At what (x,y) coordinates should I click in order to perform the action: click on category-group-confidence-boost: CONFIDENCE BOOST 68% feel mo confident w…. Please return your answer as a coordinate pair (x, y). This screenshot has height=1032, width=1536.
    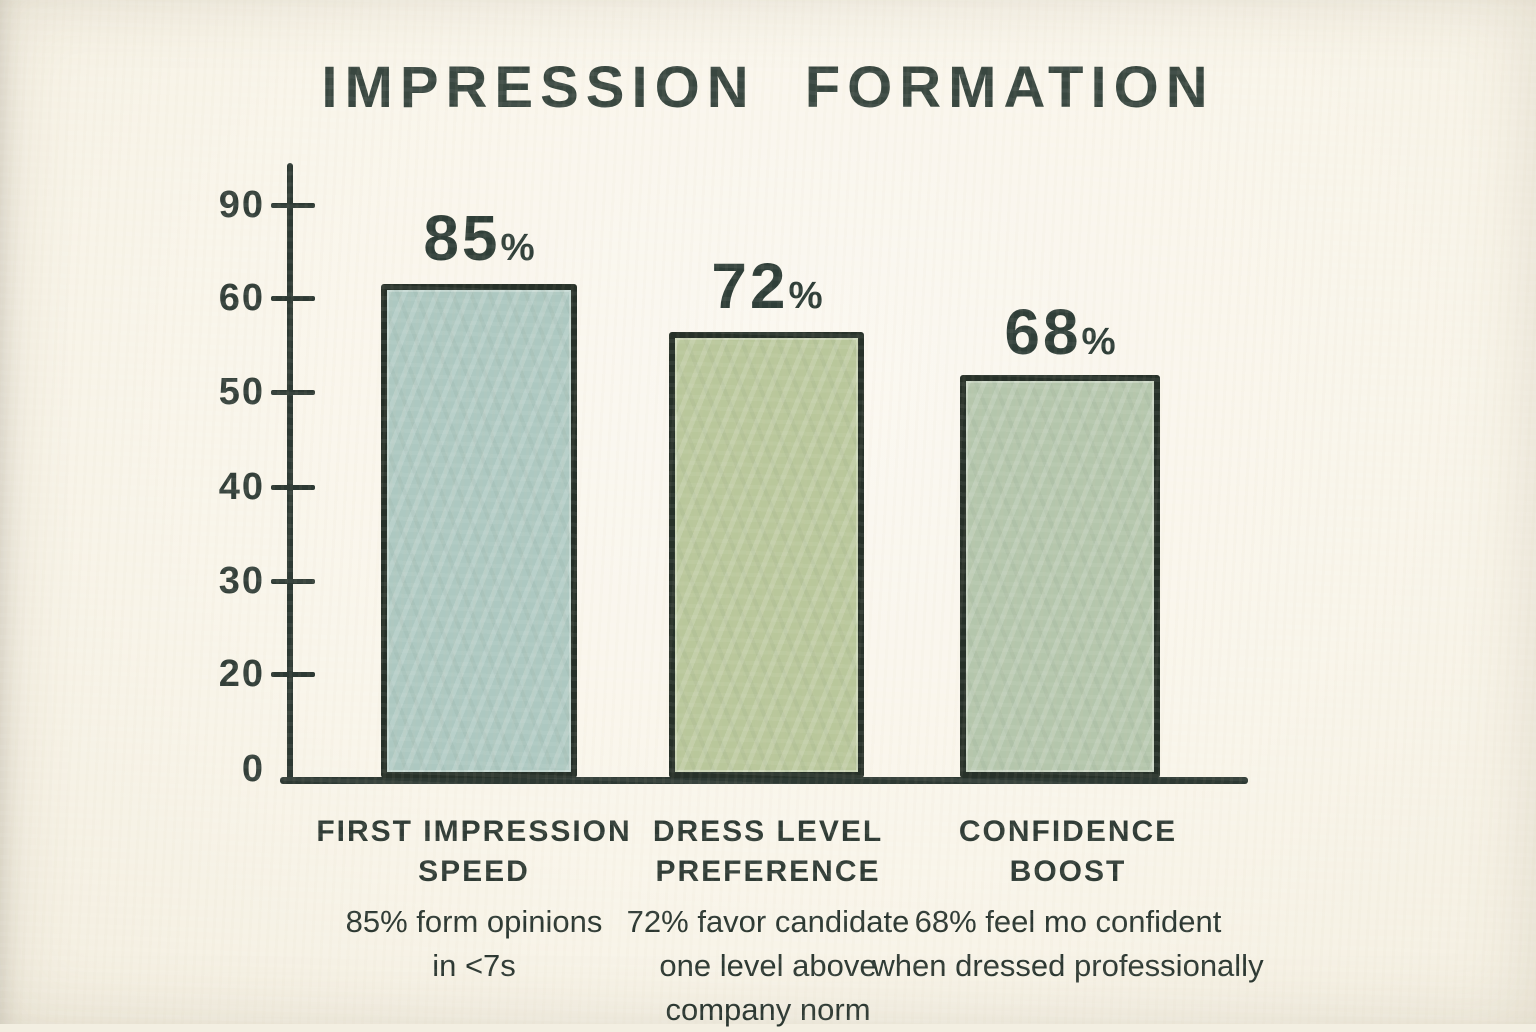
    Looking at the image, I should click on (1068, 900).